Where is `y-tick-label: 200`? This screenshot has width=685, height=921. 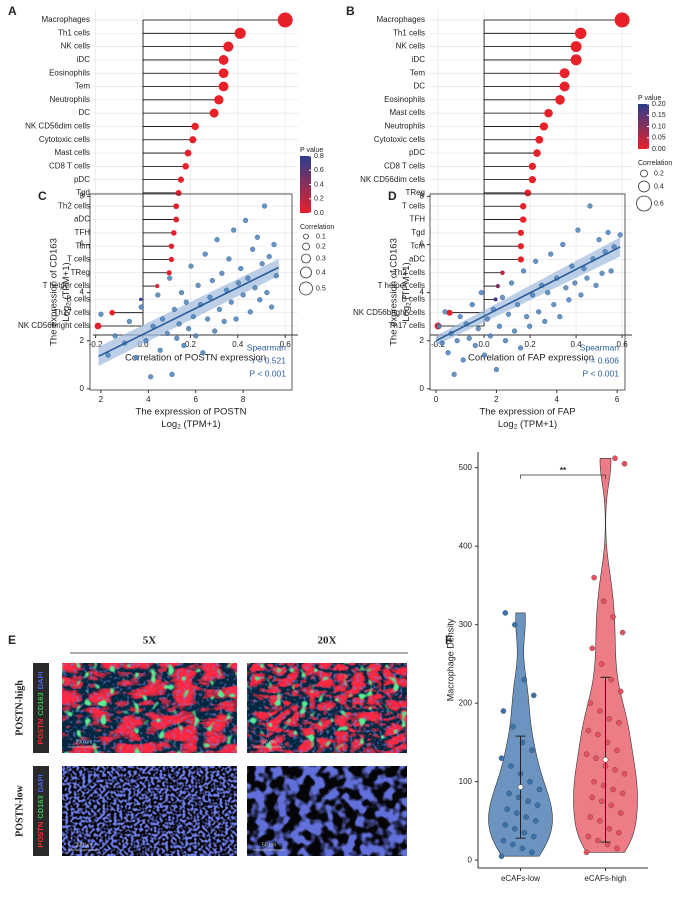
y-tick-label: 200 is located at coordinates (466, 702).